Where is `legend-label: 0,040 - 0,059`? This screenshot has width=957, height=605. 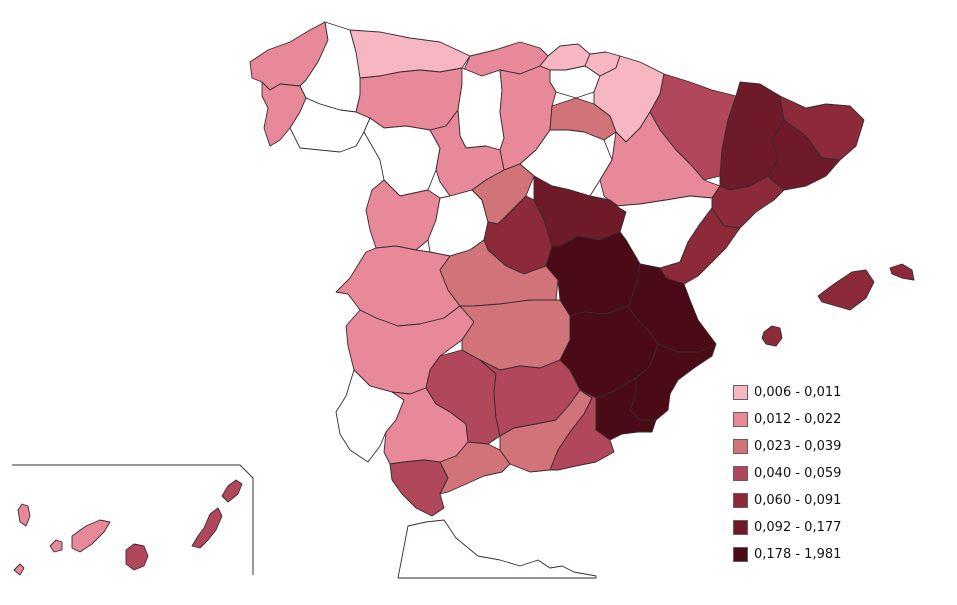
legend-label: 0,040 - 0,059 is located at coordinates (798, 473).